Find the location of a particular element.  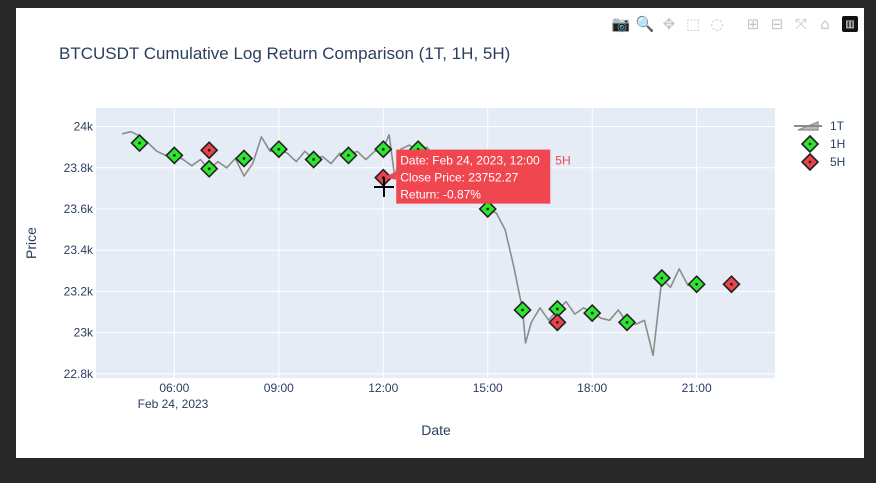

legend-swatch-1h-dot is located at coordinates (810, 144).